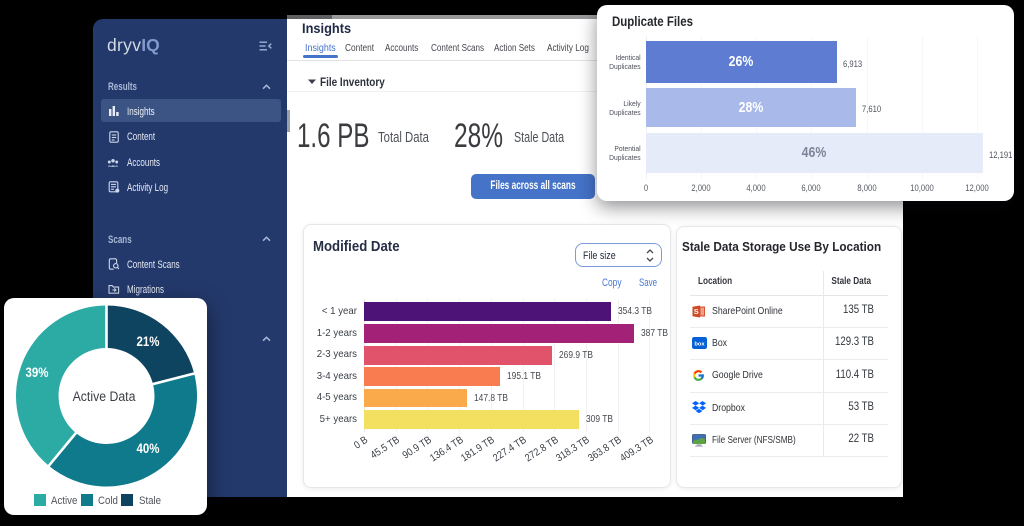 The height and width of the screenshot is (526, 1024). Describe the element at coordinates (699, 345) in the screenshot. I see `svg-text: box` at that location.